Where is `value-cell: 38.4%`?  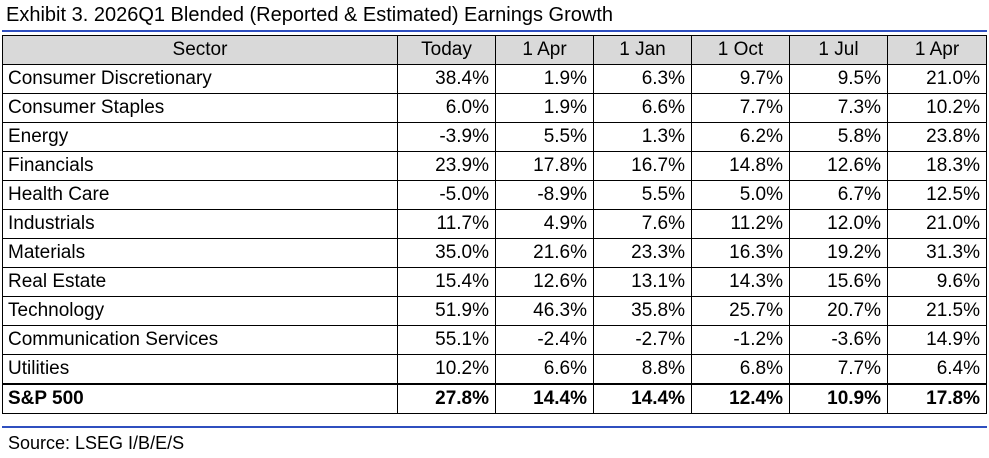 value-cell: 38.4% is located at coordinates (446, 79).